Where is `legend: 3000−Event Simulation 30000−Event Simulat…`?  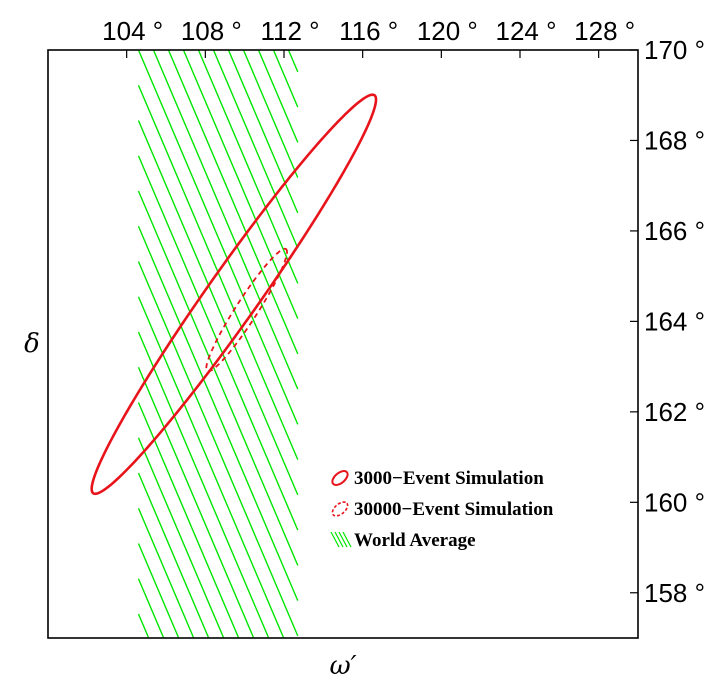
legend: 3000−Event Simulation 30000−Event Simulat… is located at coordinates (442, 509).